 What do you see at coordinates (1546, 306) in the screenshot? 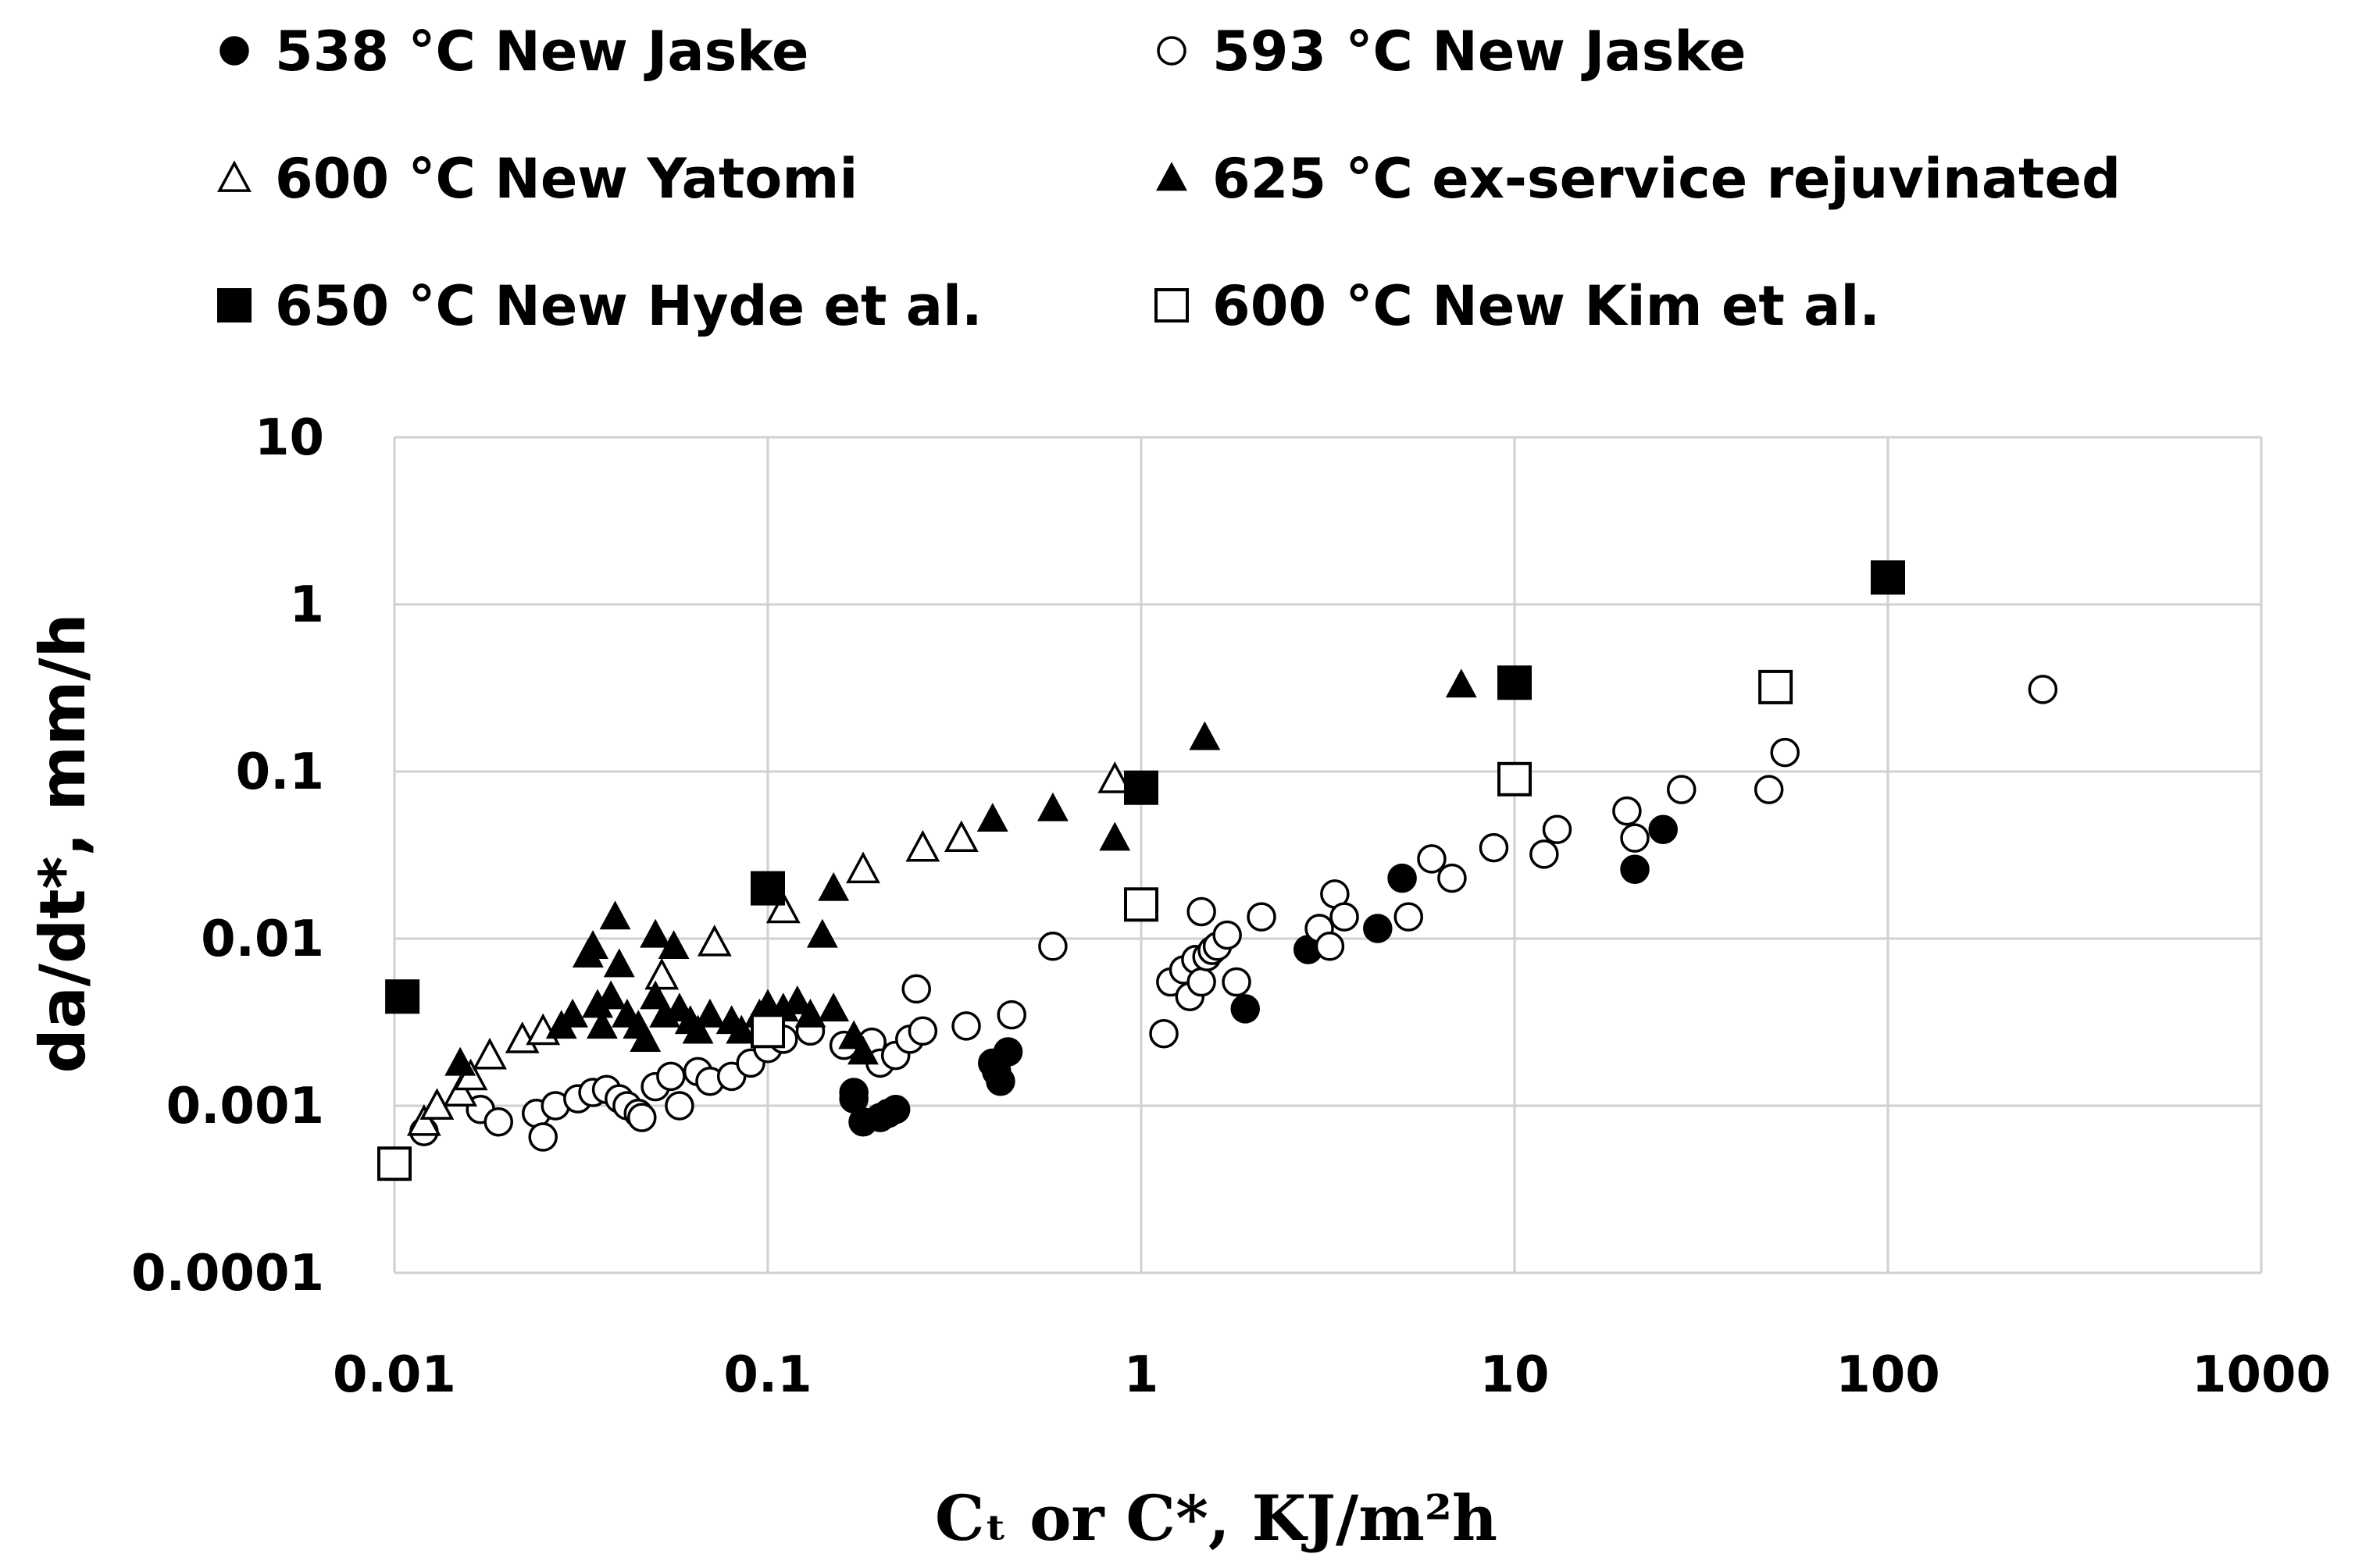
I see `legend-label: 600 °C New Kim et al.` at bounding box center [1546, 306].